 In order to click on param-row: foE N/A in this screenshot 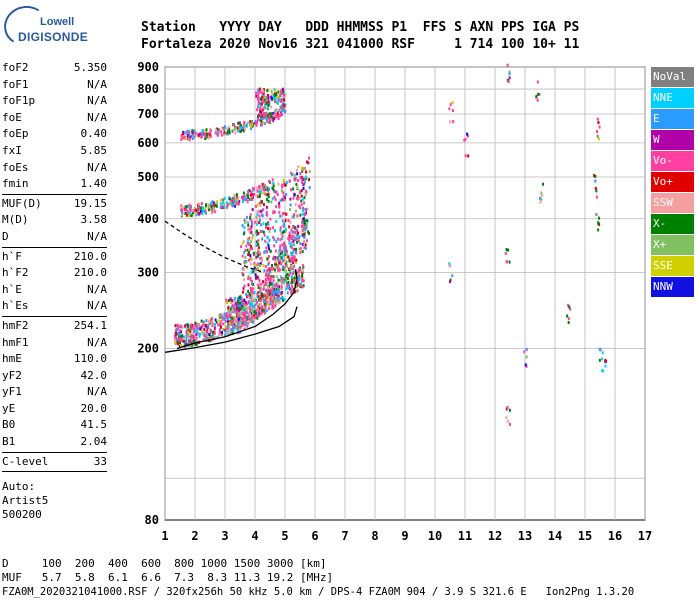, I will do `click(54, 118)`.